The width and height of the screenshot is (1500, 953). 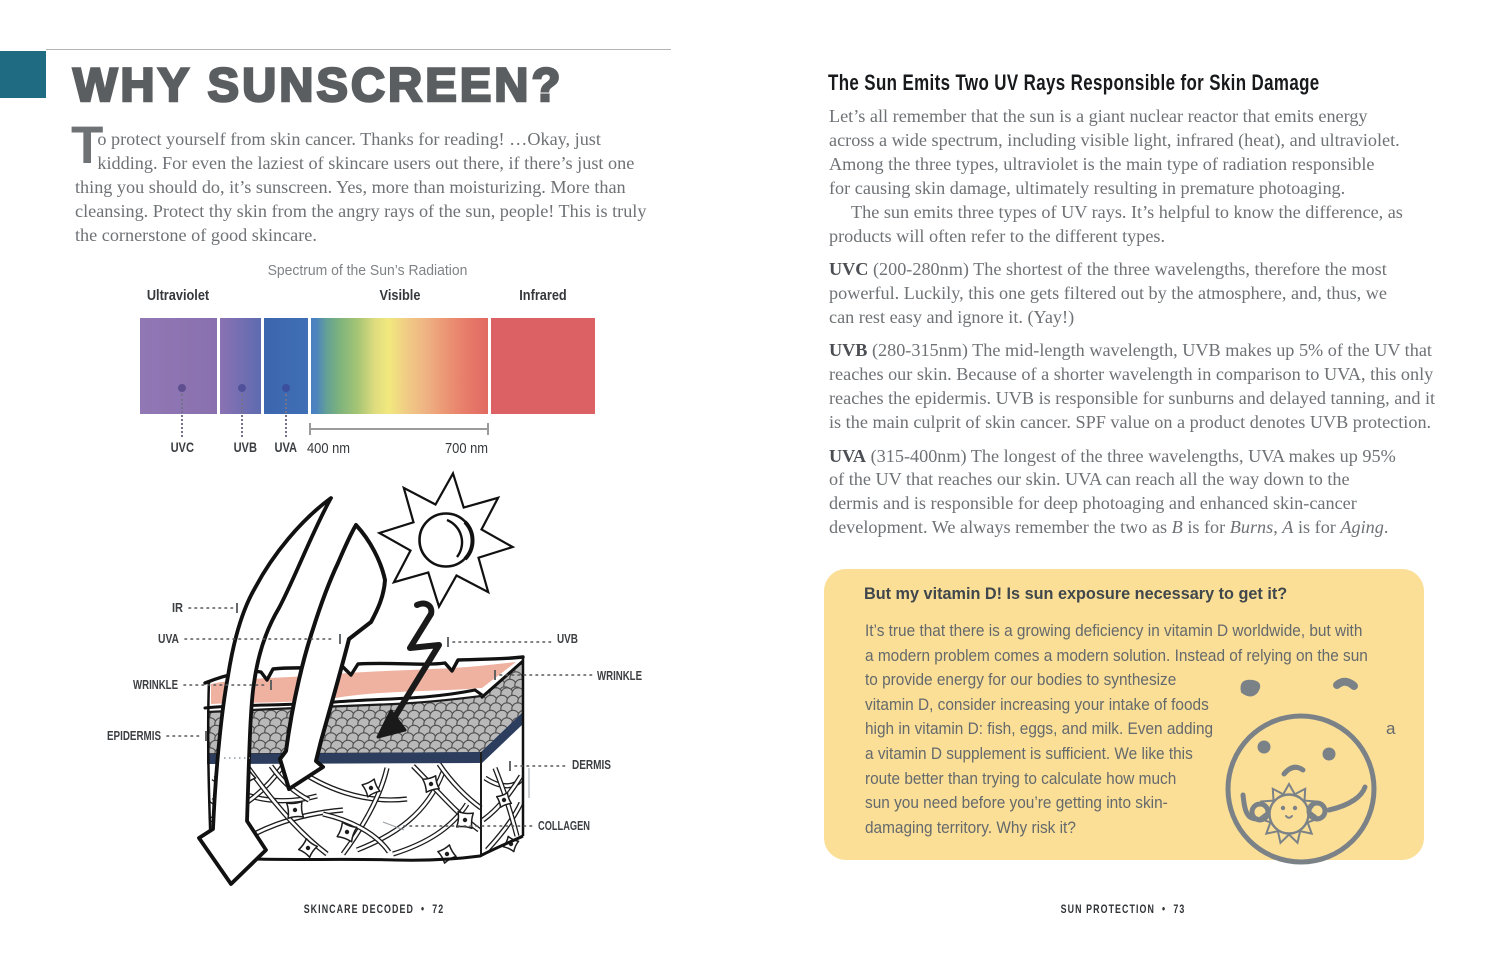 What do you see at coordinates (591, 765) in the screenshot?
I see `svg-text: DERMIS` at bounding box center [591, 765].